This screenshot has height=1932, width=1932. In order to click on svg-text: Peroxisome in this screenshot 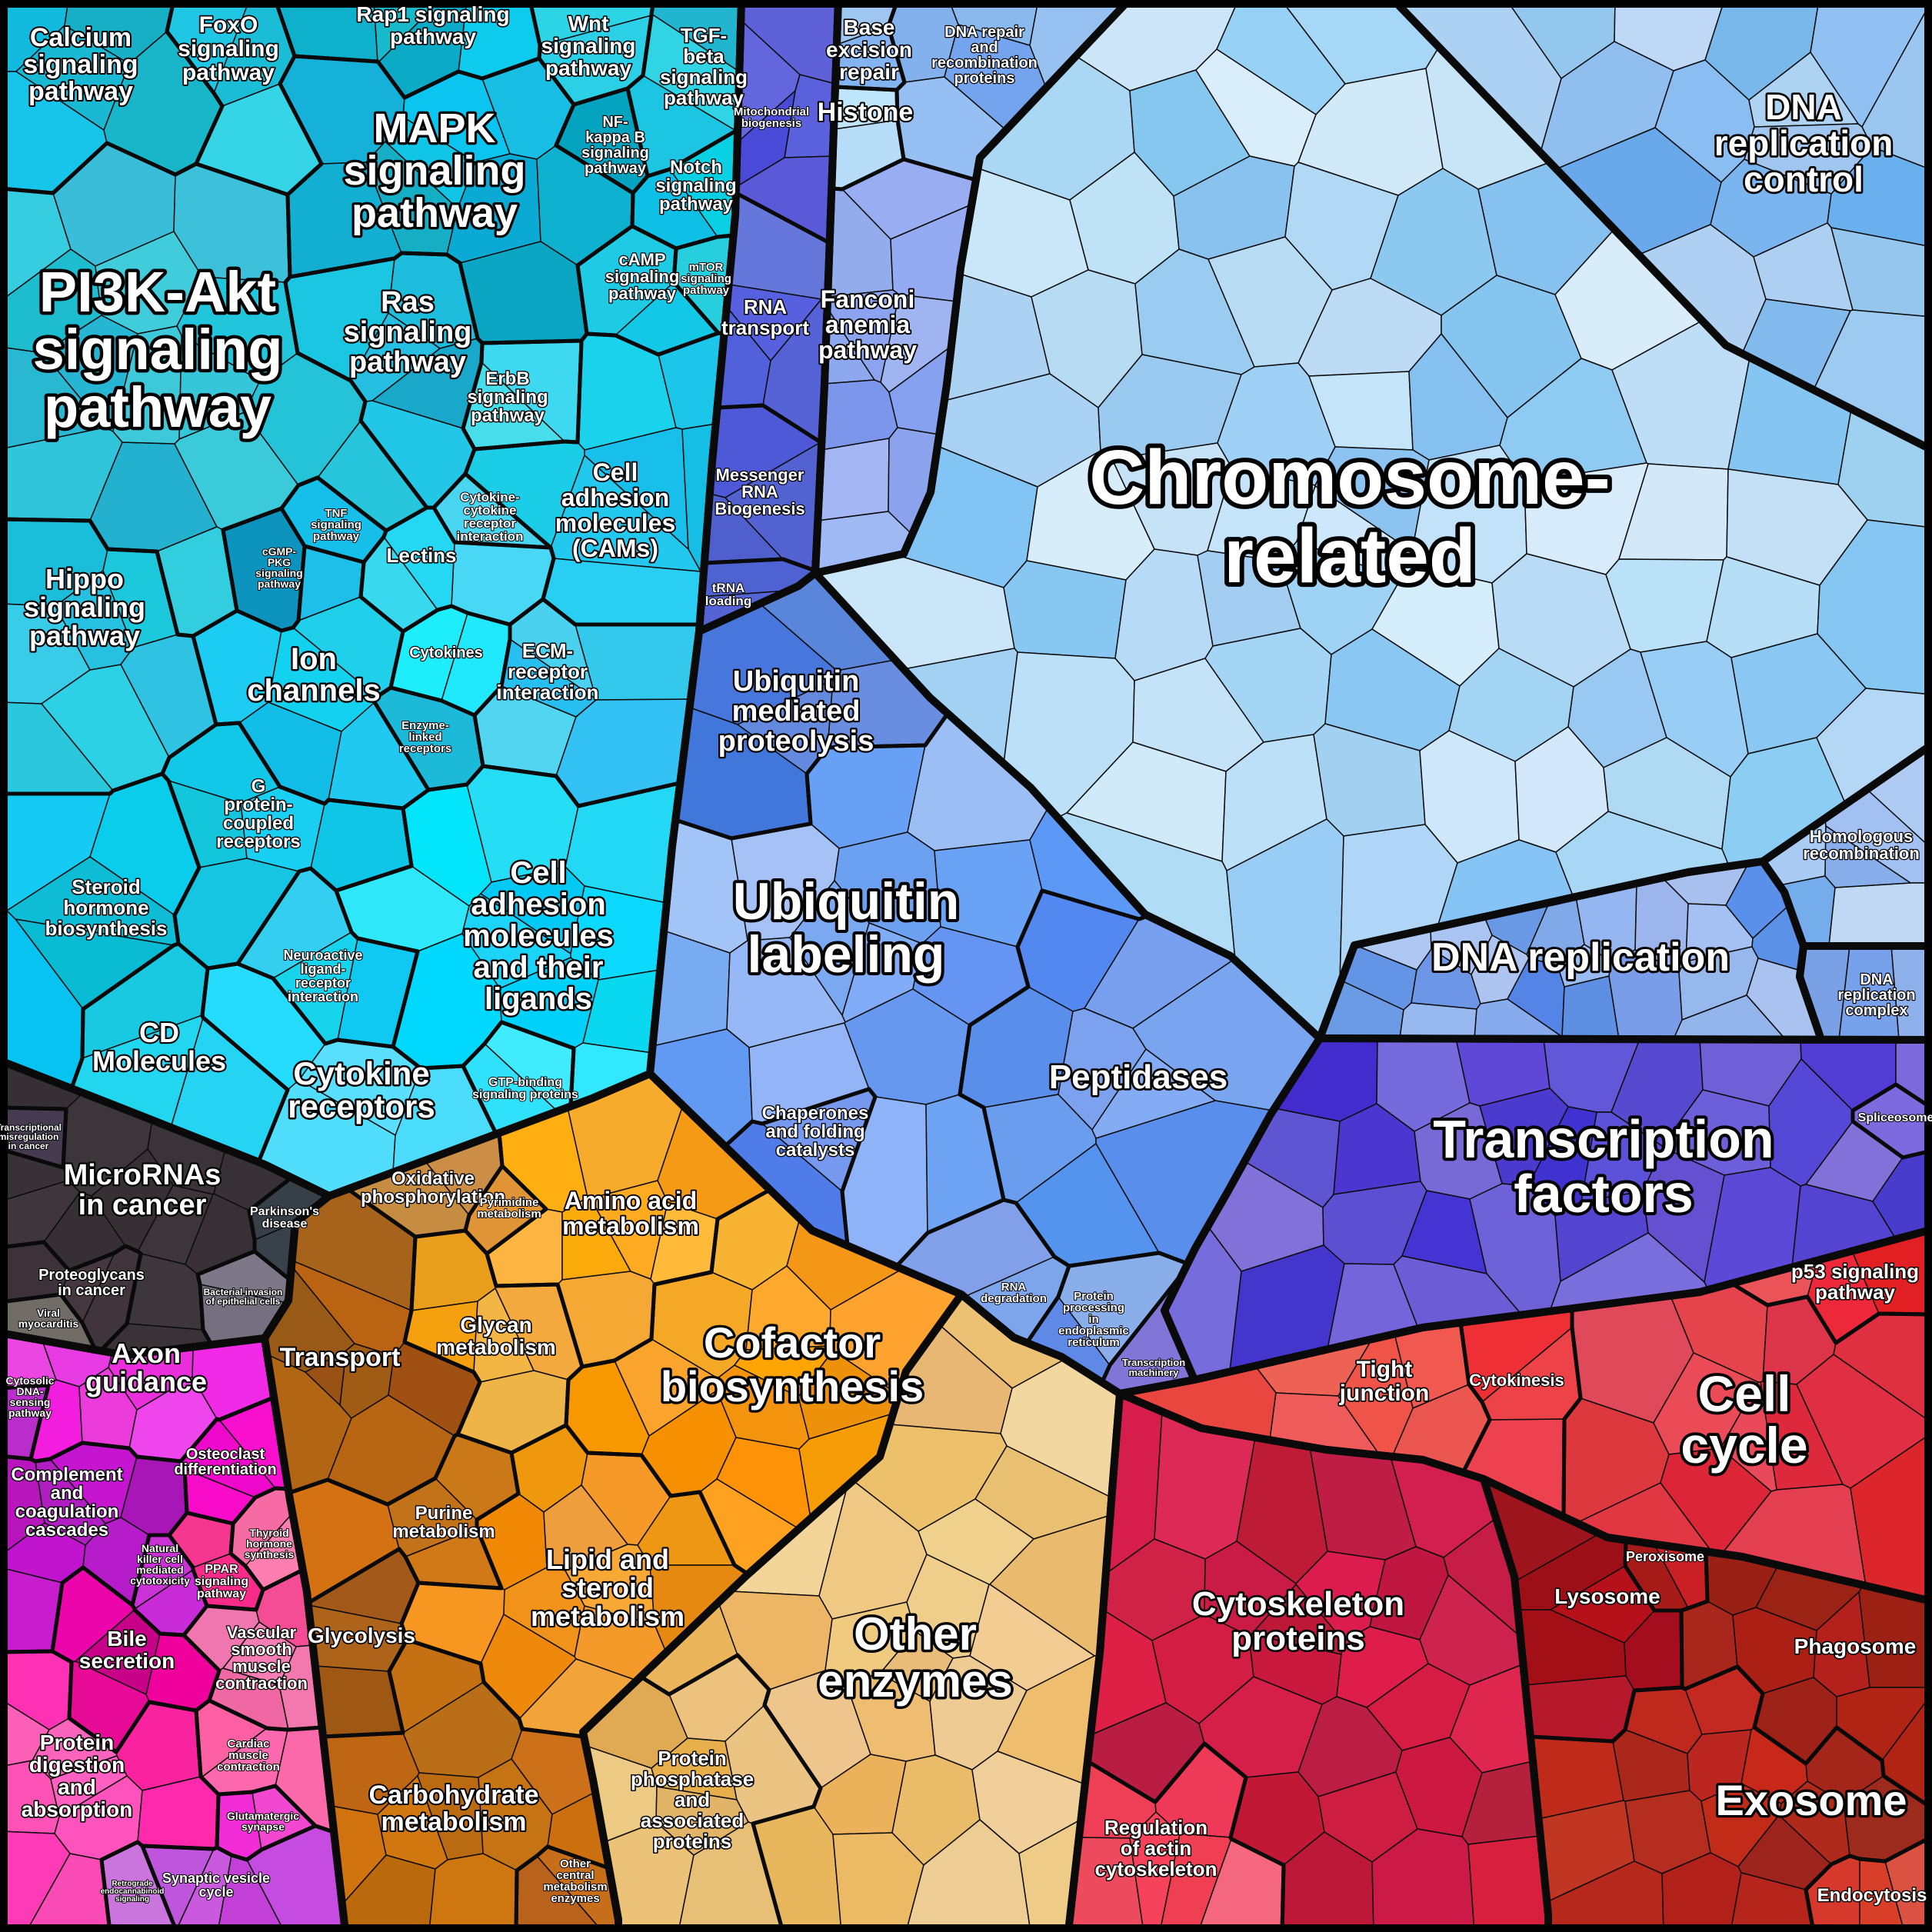, I will do `click(1665, 1556)`.